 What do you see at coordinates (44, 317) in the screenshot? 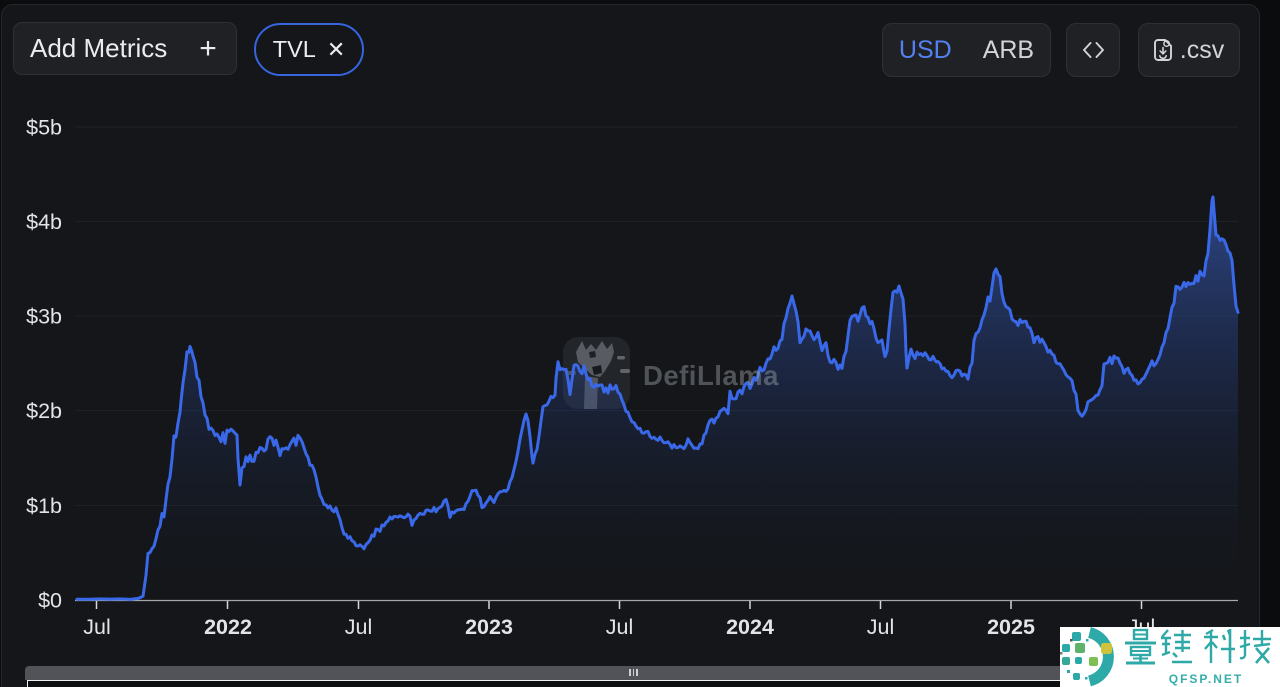
I see `svg-text: $3b` at bounding box center [44, 317].